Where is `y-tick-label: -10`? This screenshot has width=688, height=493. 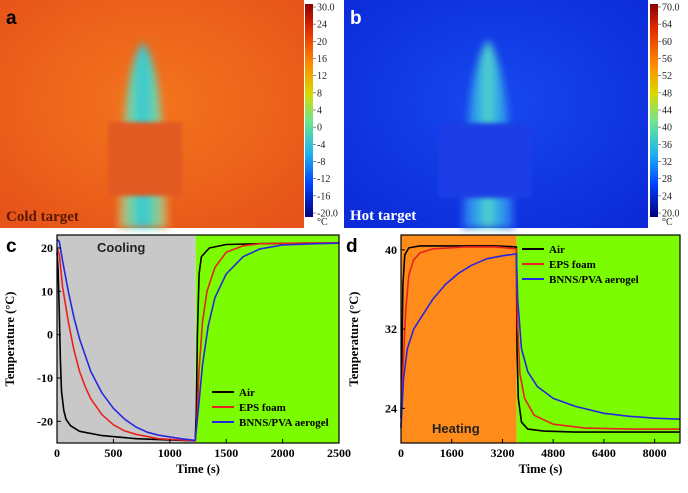 y-tick-label: -10 is located at coordinates (45, 378).